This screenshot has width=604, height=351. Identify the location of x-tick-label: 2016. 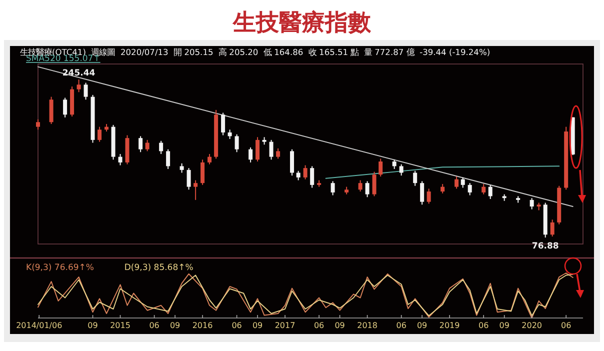
(202, 325).